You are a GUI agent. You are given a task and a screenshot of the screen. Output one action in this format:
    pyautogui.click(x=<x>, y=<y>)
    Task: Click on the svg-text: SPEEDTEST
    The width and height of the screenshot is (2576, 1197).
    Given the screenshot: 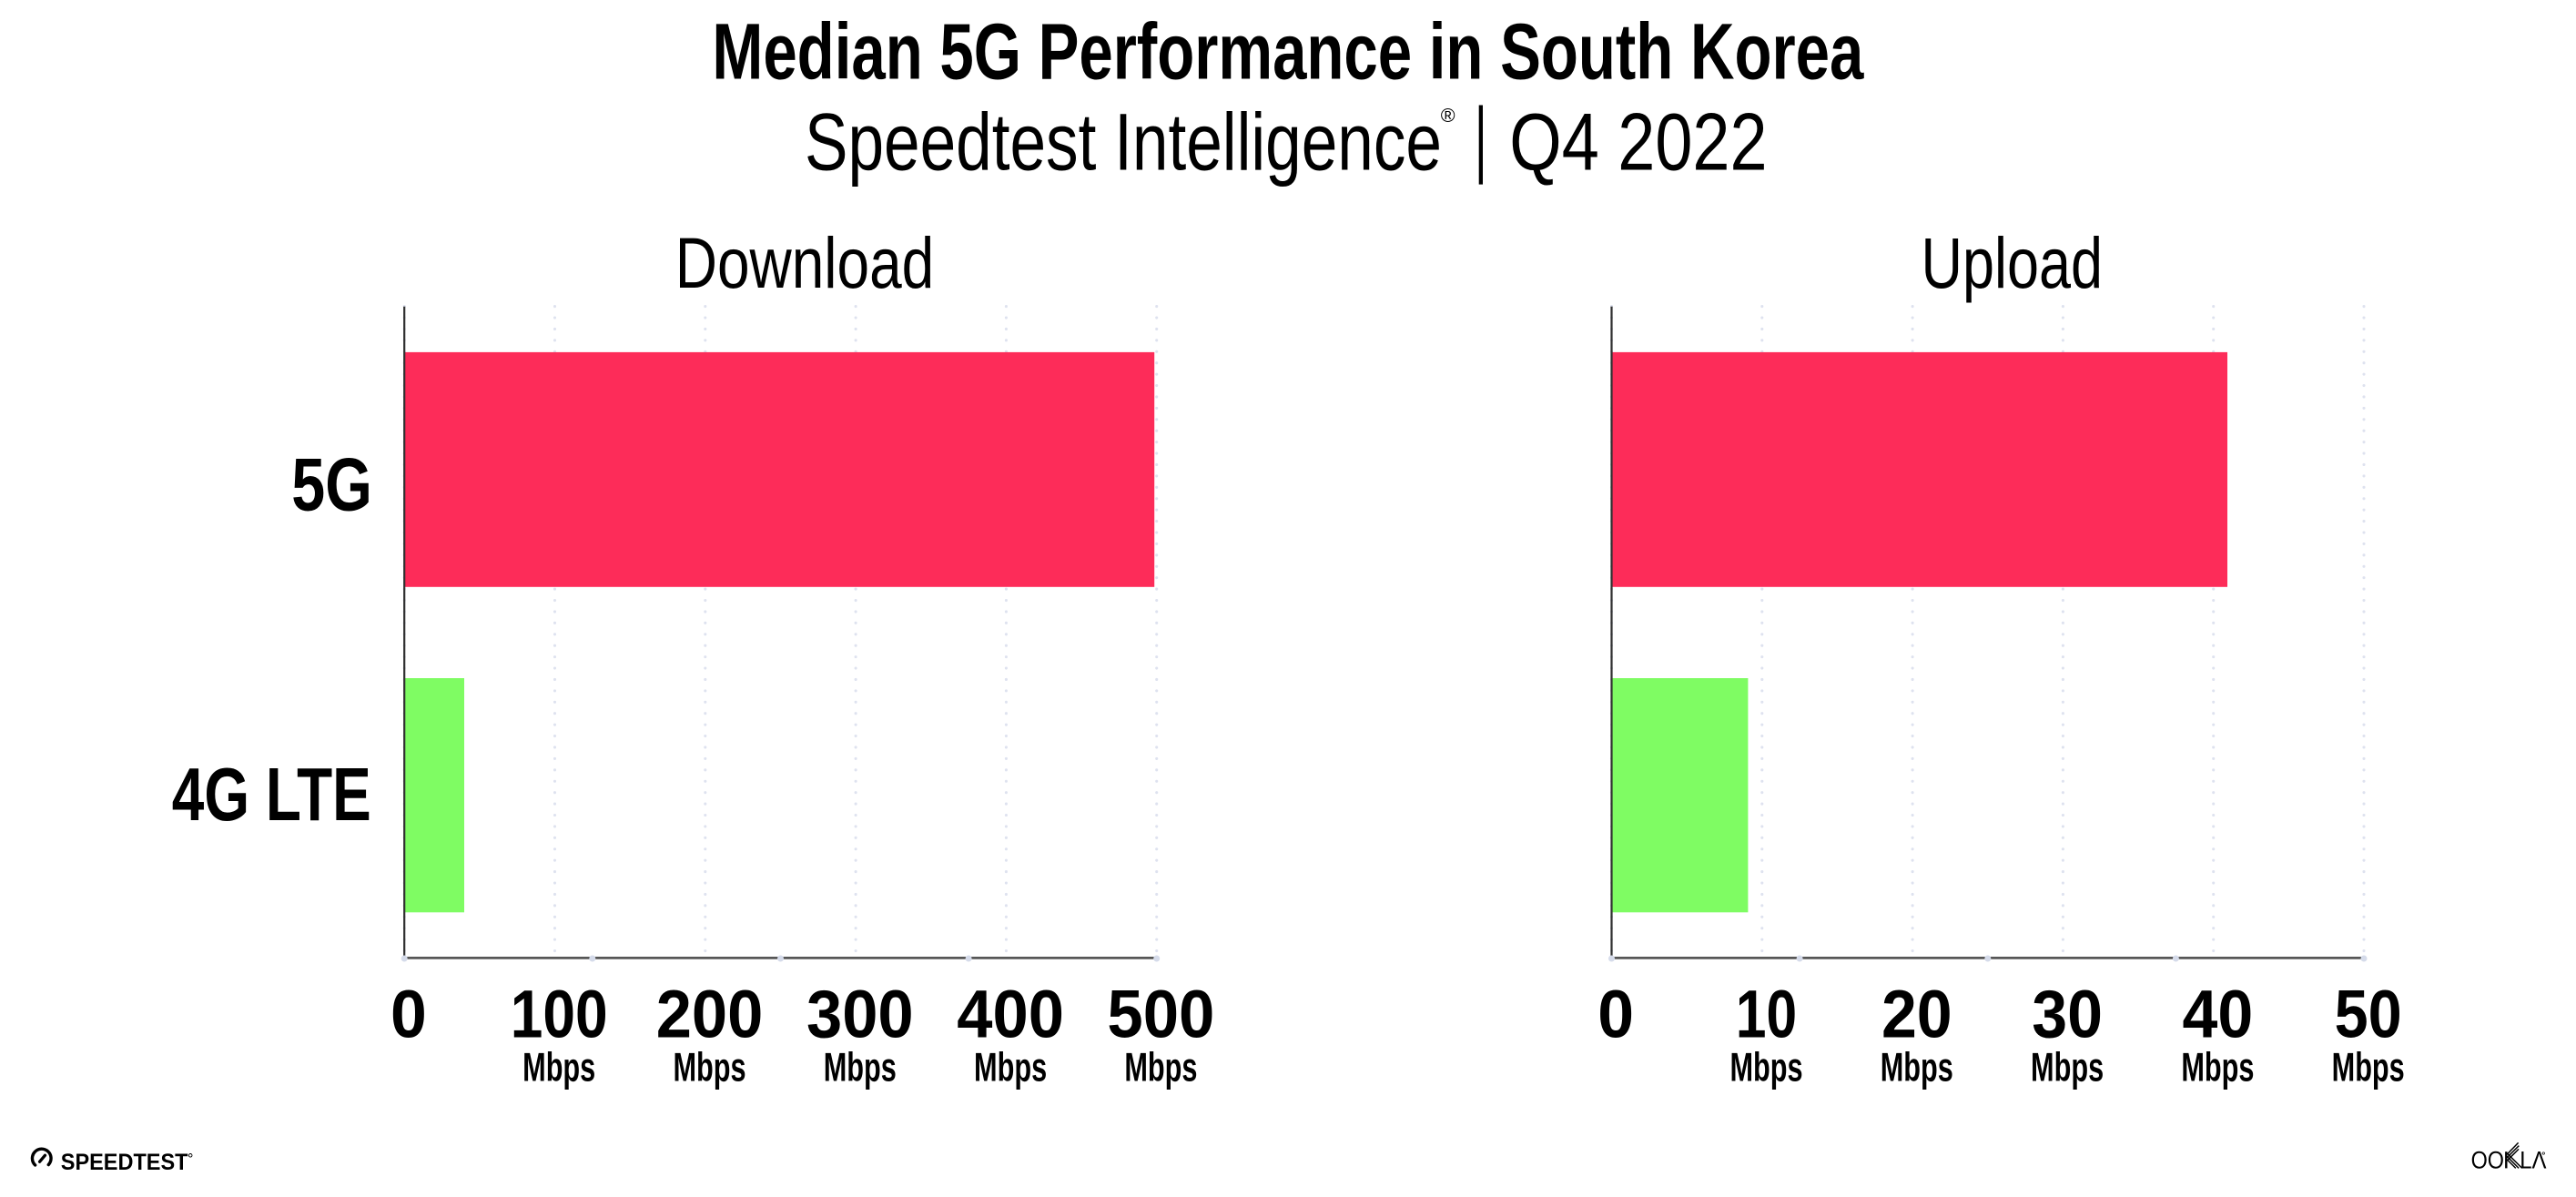 What is the action you would take?
    pyautogui.click(x=124, y=1163)
    